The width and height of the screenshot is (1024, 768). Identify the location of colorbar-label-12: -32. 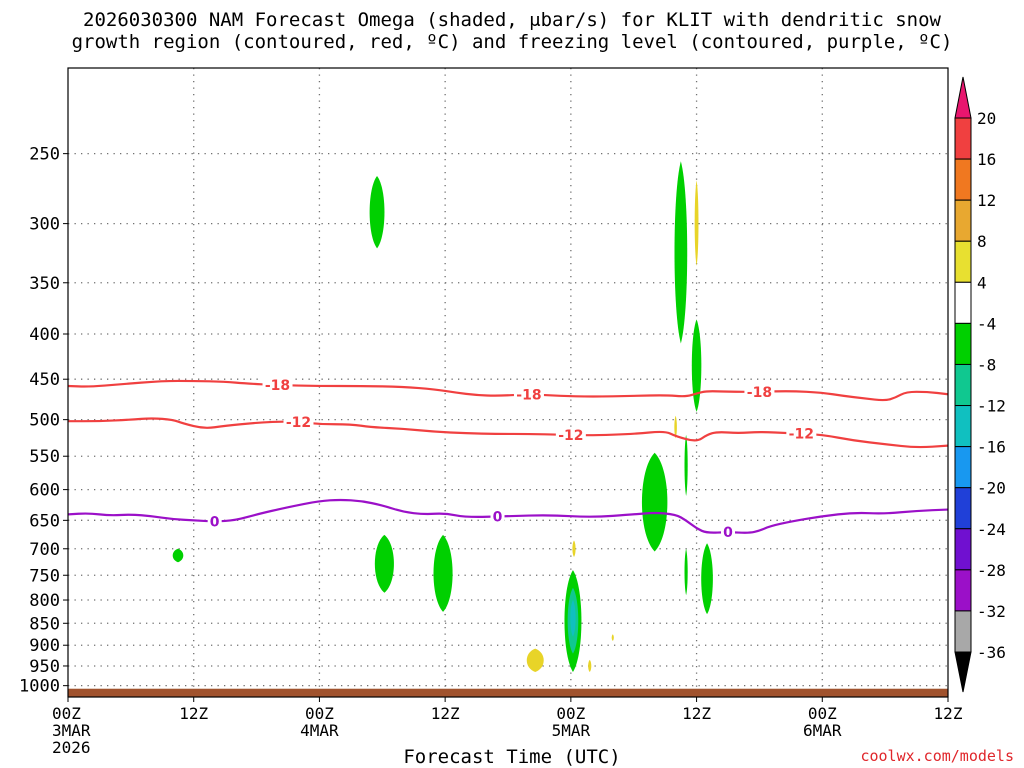
(991, 611).